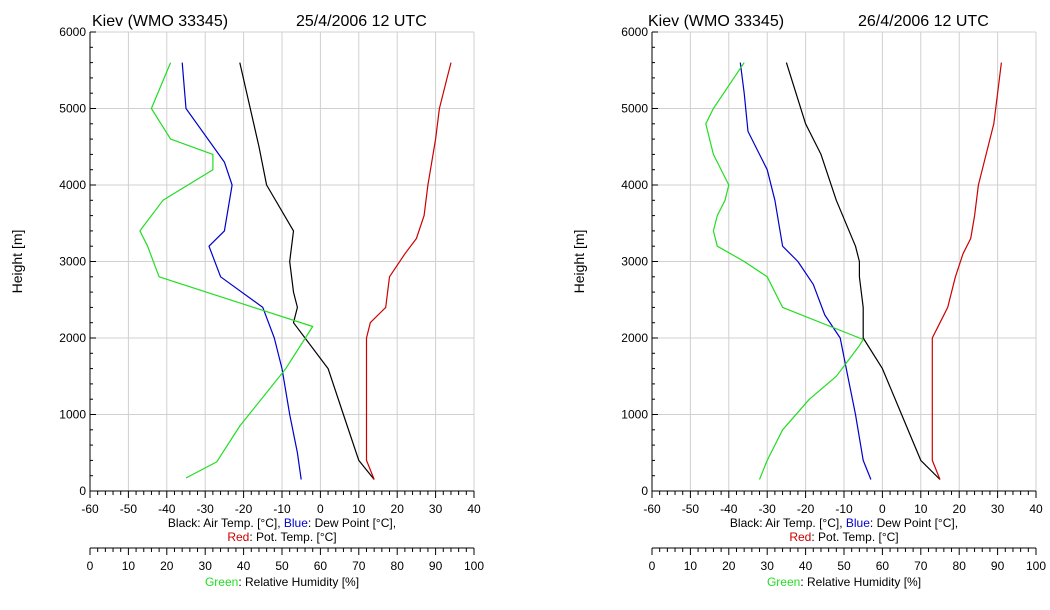  What do you see at coordinates (923, 21) in the screenshot?
I see `chart-title-date: 26/4/2006 12 UTC` at bounding box center [923, 21].